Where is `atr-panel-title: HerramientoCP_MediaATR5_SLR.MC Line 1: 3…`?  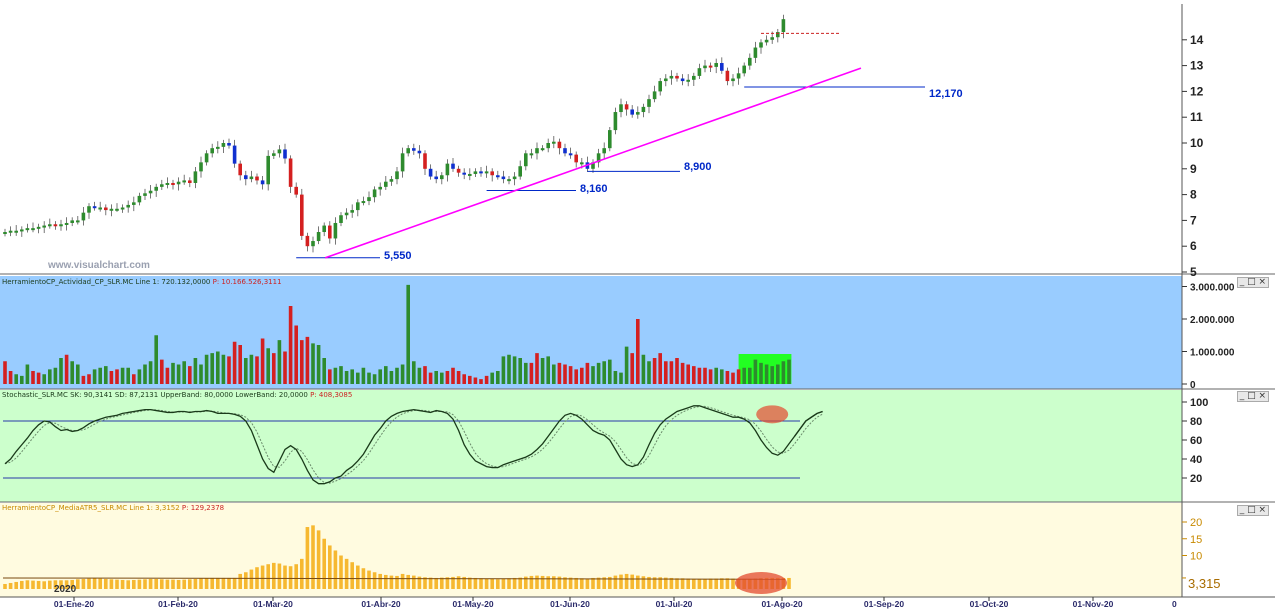
atr-panel-title: HerramientoCP_MediaATR5_SLR.MC Line 1: 3… is located at coordinates (113, 508).